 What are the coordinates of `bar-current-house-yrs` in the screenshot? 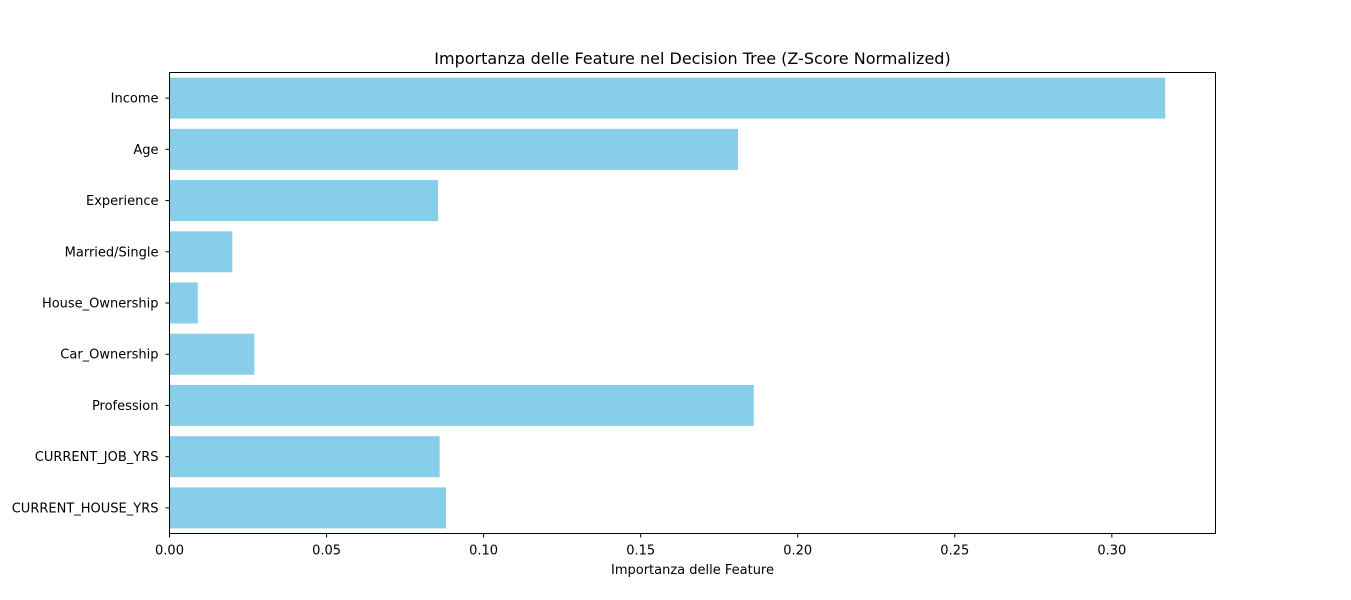 It's located at (307, 508).